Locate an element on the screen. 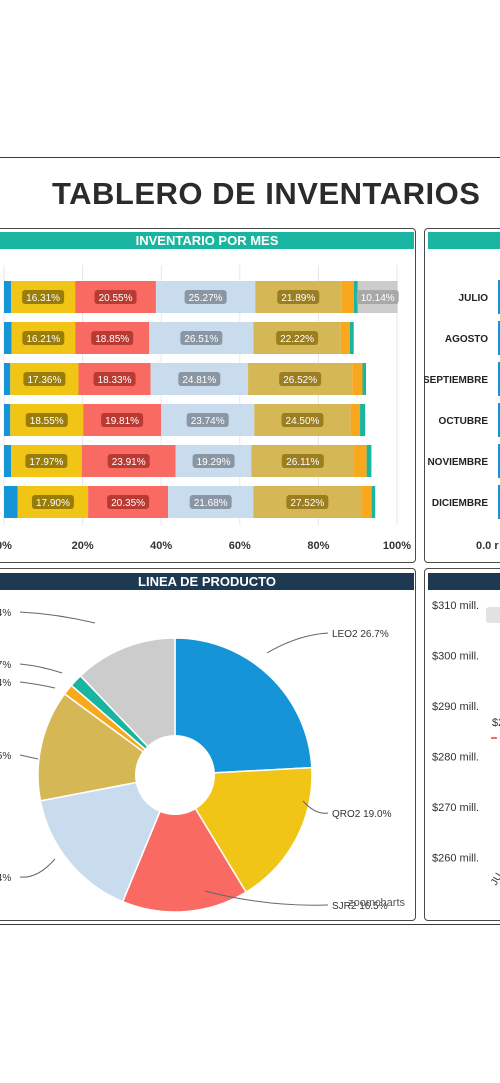 Image resolution: width=500 pixels, height=1083 pixels. slice-label: .7% is located at coordinates (5, 665).